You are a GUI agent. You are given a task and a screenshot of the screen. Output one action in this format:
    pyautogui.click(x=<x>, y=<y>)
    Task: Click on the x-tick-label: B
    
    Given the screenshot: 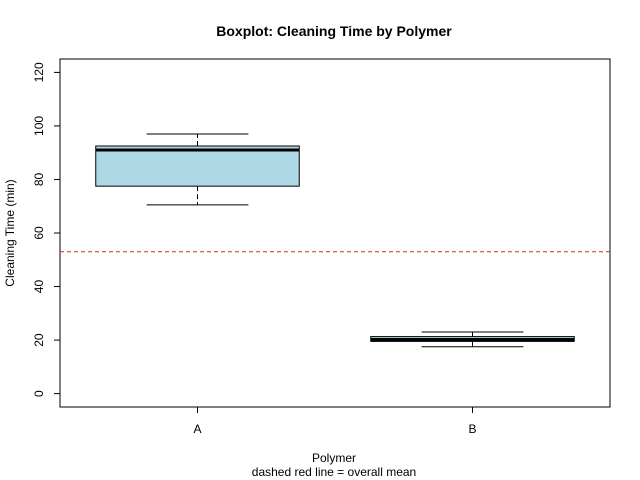 What is the action you would take?
    pyautogui.click(x=472, y=429)
    